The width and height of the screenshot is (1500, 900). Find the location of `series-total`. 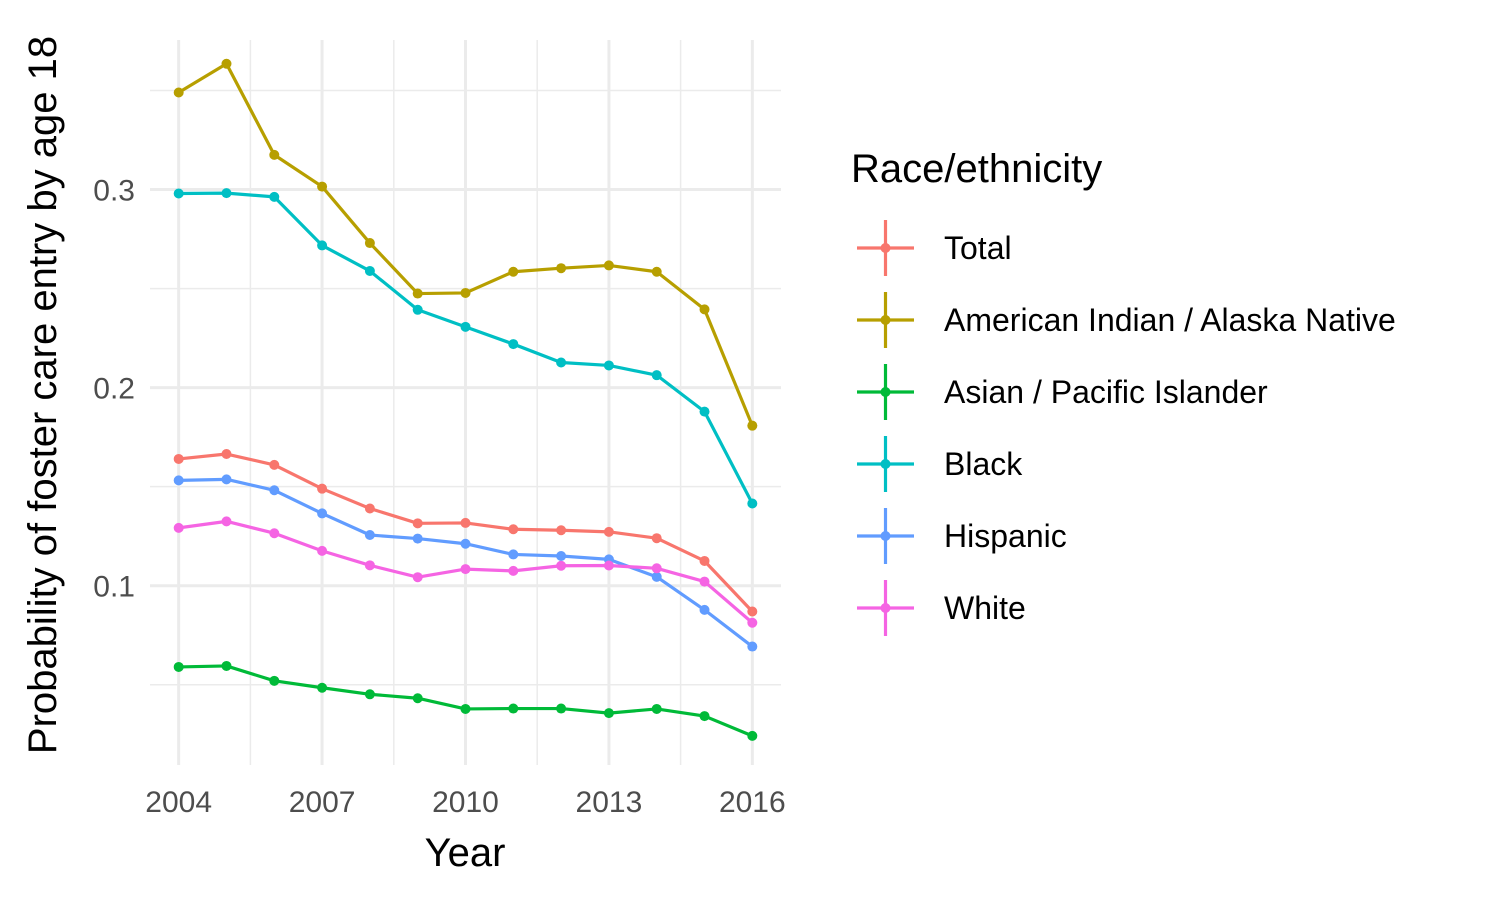

series-total is located at coordinates (465, 533).